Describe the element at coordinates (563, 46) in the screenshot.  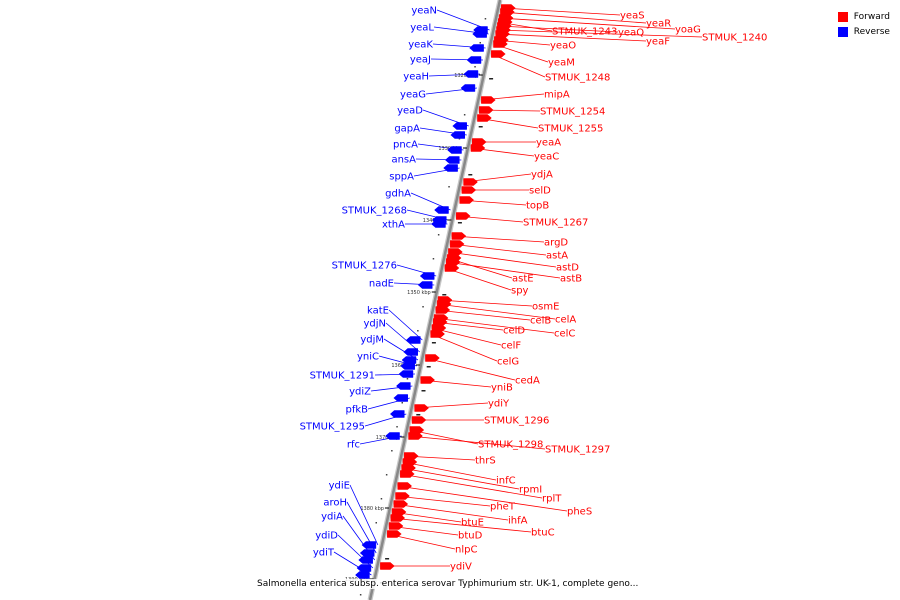
I see `gene-label-yeao: yeaO` at that location.